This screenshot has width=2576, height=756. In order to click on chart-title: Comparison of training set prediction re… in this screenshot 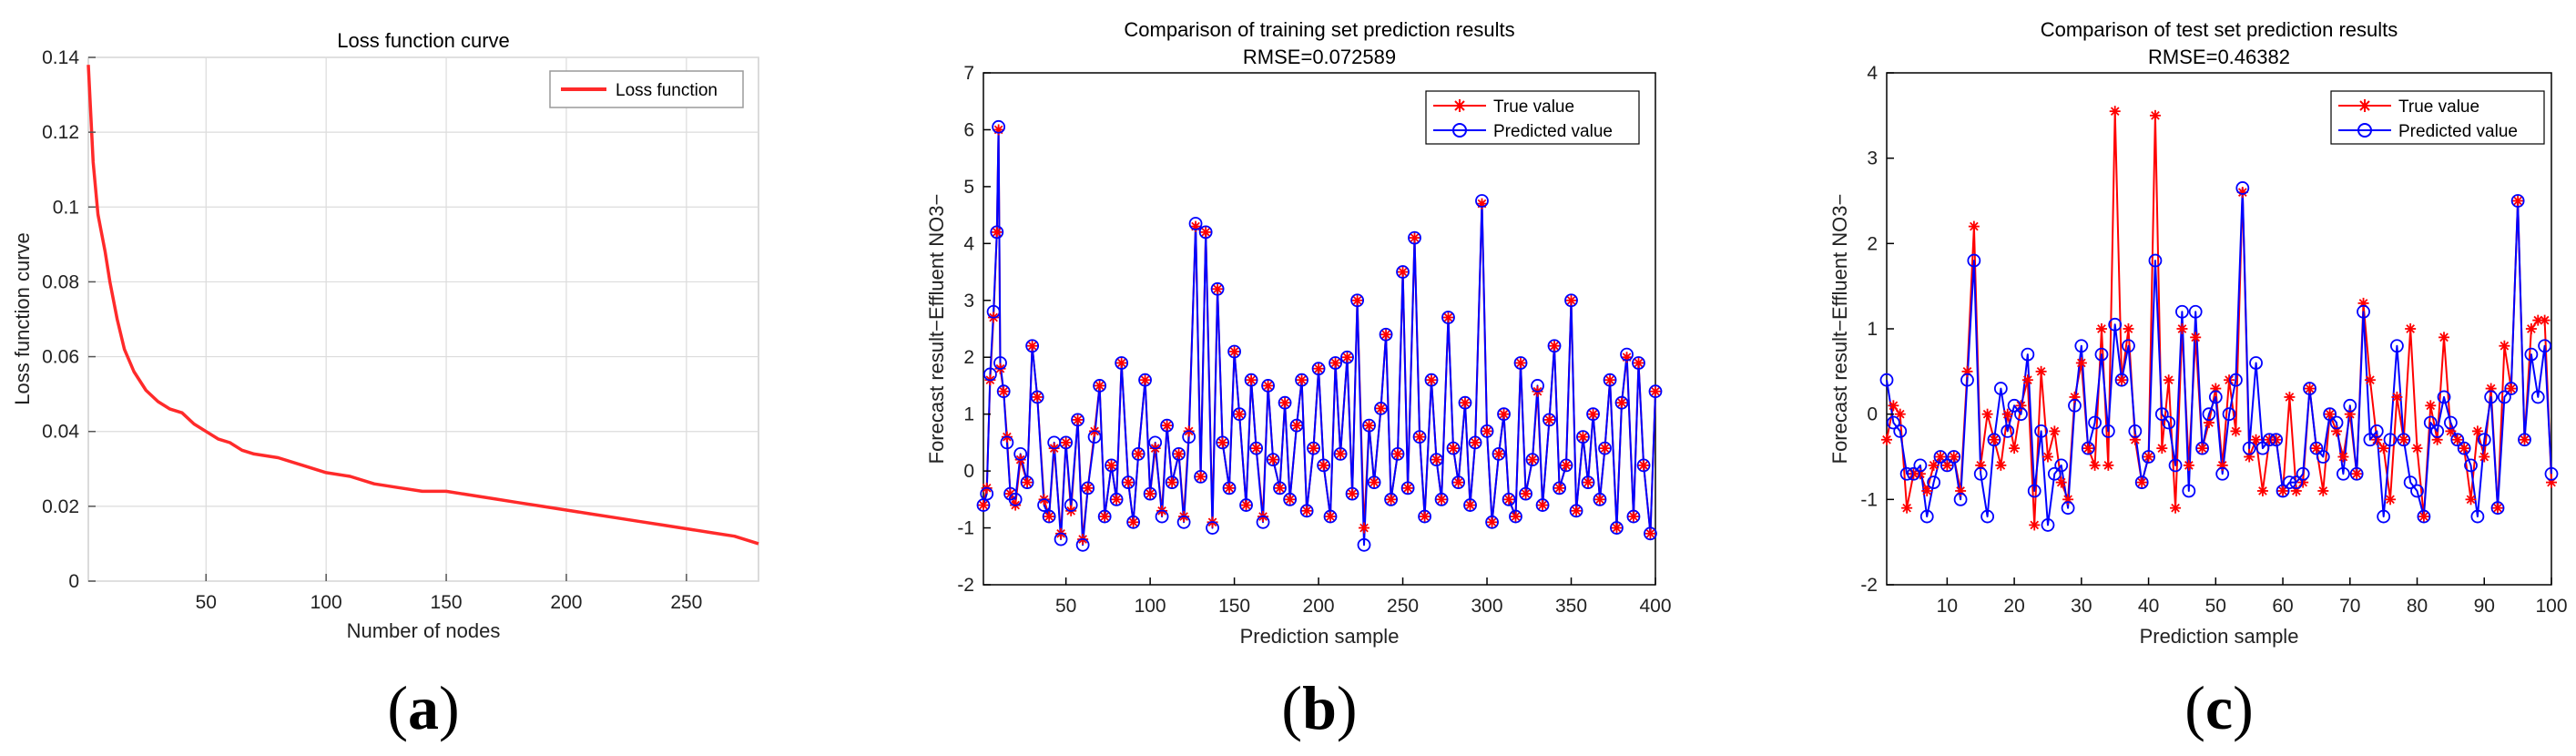, I will do `click(1319, 30)`.